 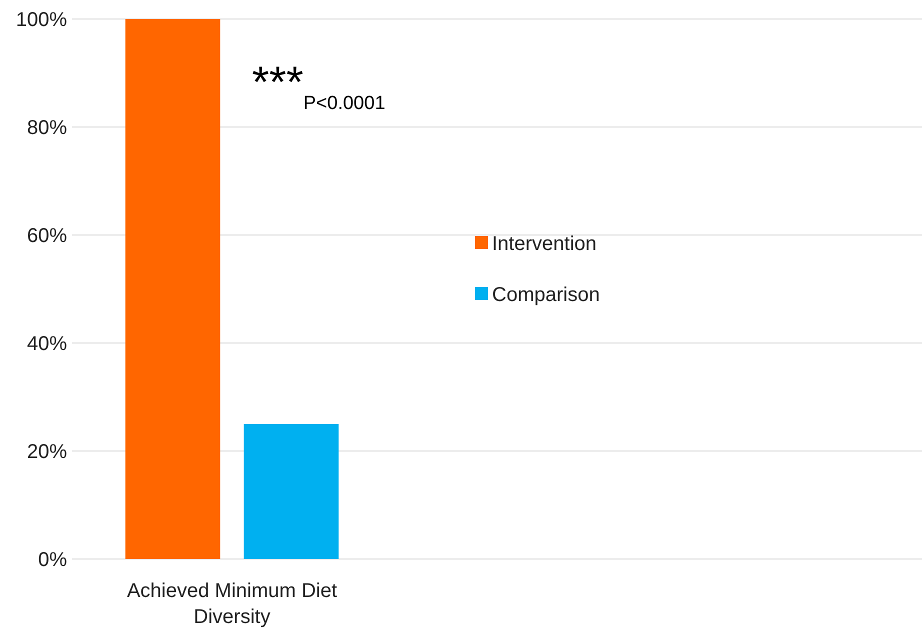 I want to click on x-tick-label: Achieved Minimum Diet Diversity, so click(x=232, y=604).